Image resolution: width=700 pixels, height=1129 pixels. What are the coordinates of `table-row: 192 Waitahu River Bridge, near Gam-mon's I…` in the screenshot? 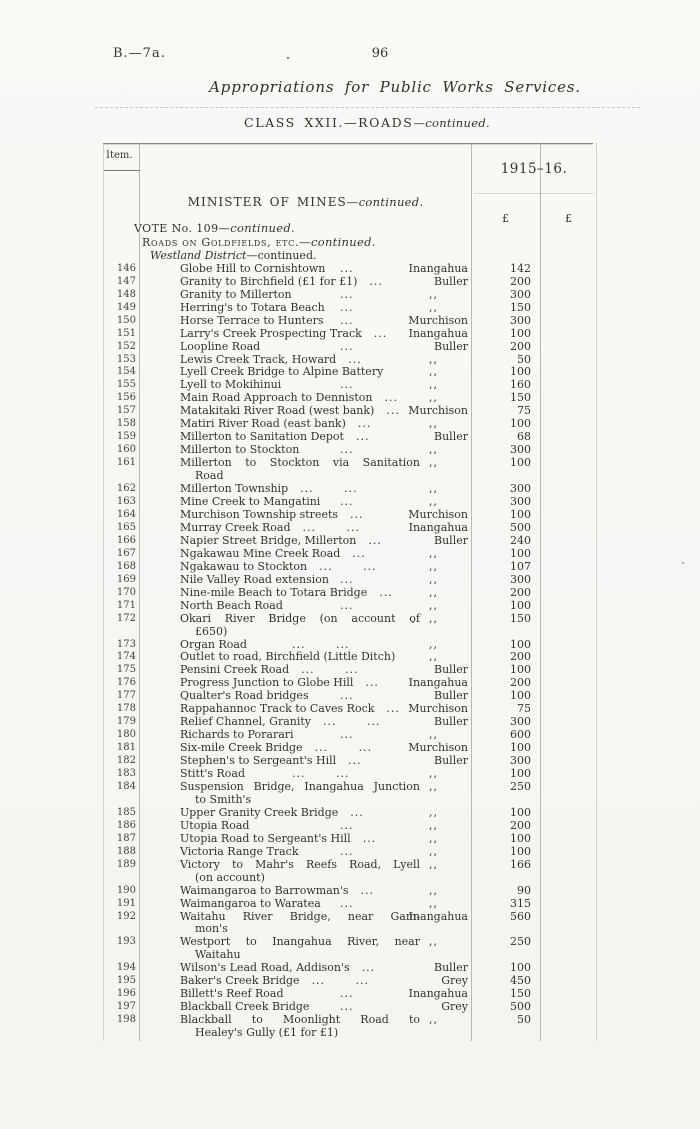 It's located at (350, 923).